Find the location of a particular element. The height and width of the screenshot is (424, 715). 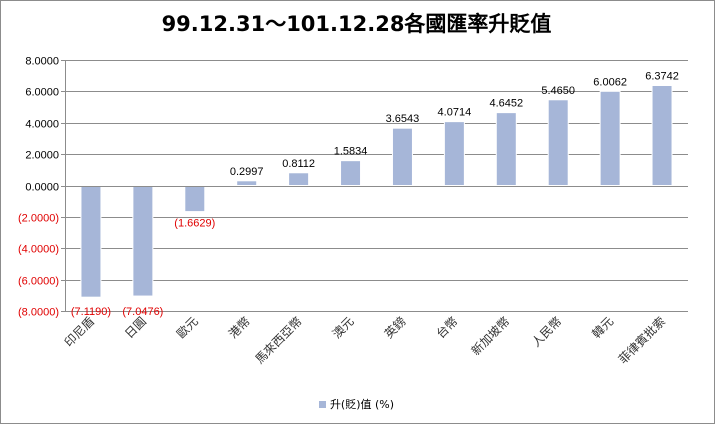

category-label: 新加坡幣 is located at coordinates (490, 336).